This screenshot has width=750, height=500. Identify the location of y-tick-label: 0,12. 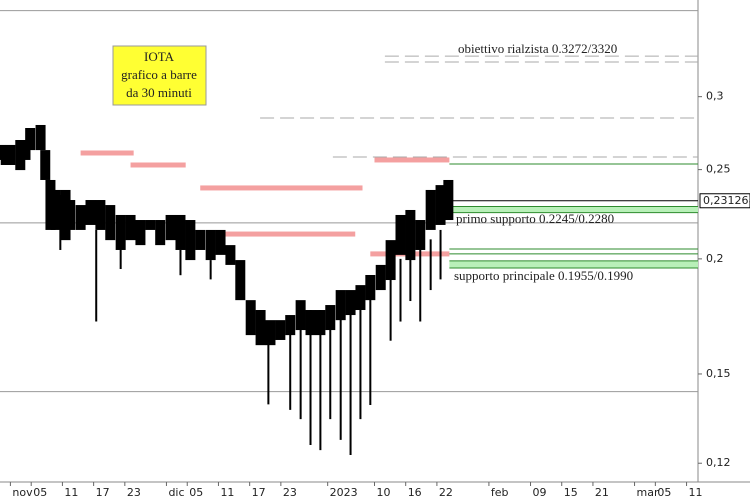
(718, 462).